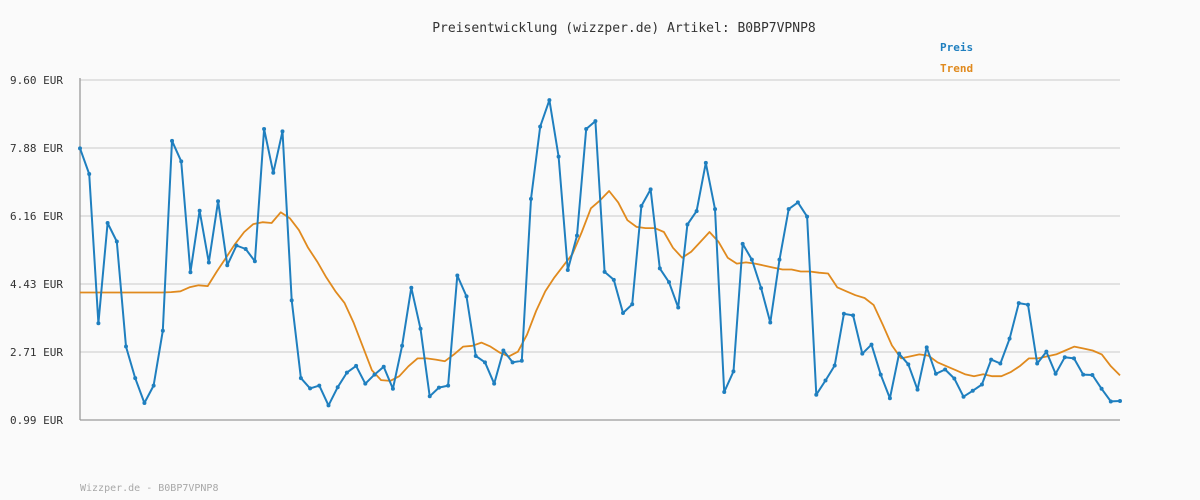 The image size is (1200, 500). Describe the element at coordinates (149, 488) in the screenshot. I see `footer-credit: Wizzper.de - B0BP7VPNP8` at that location.